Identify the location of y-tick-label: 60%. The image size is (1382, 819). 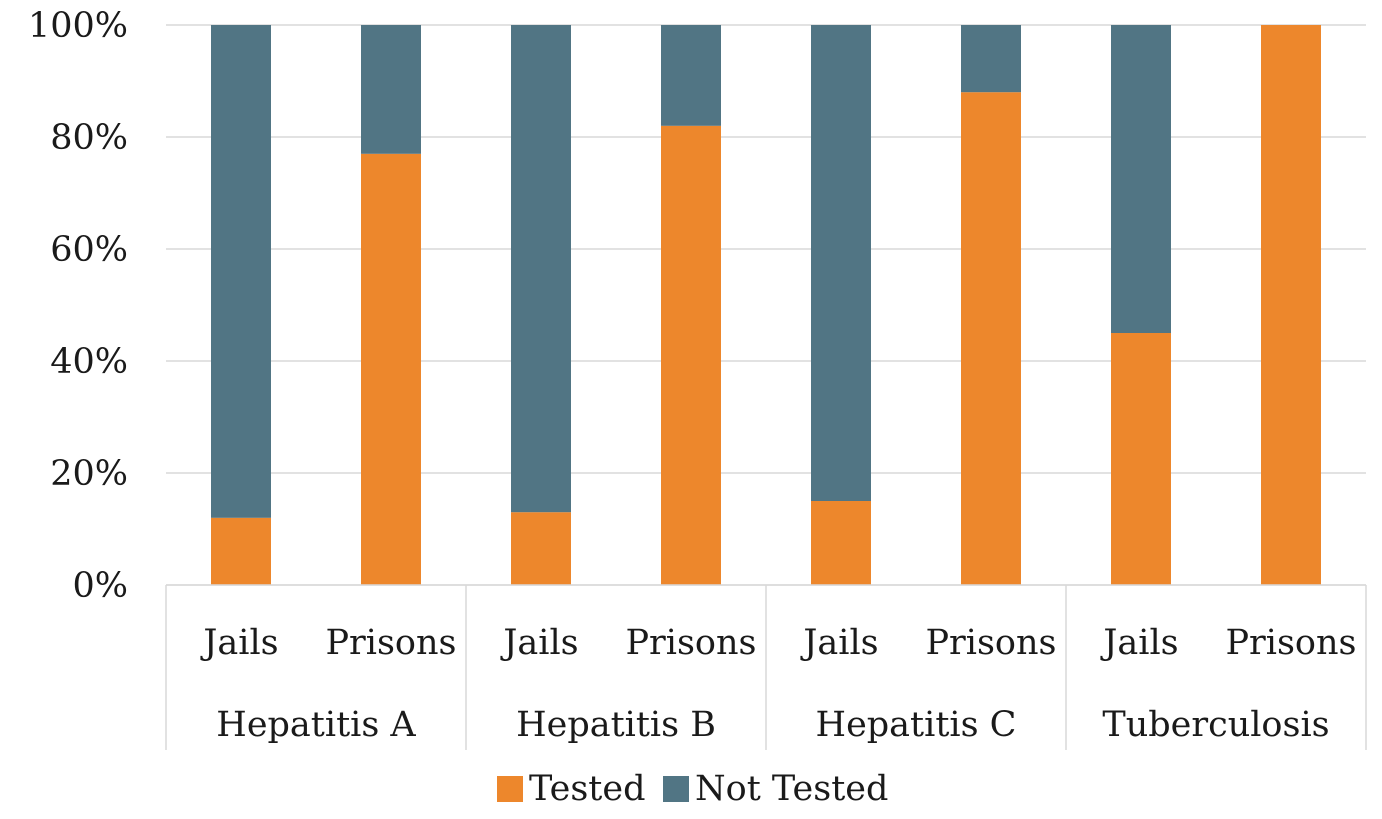
(89, 250).